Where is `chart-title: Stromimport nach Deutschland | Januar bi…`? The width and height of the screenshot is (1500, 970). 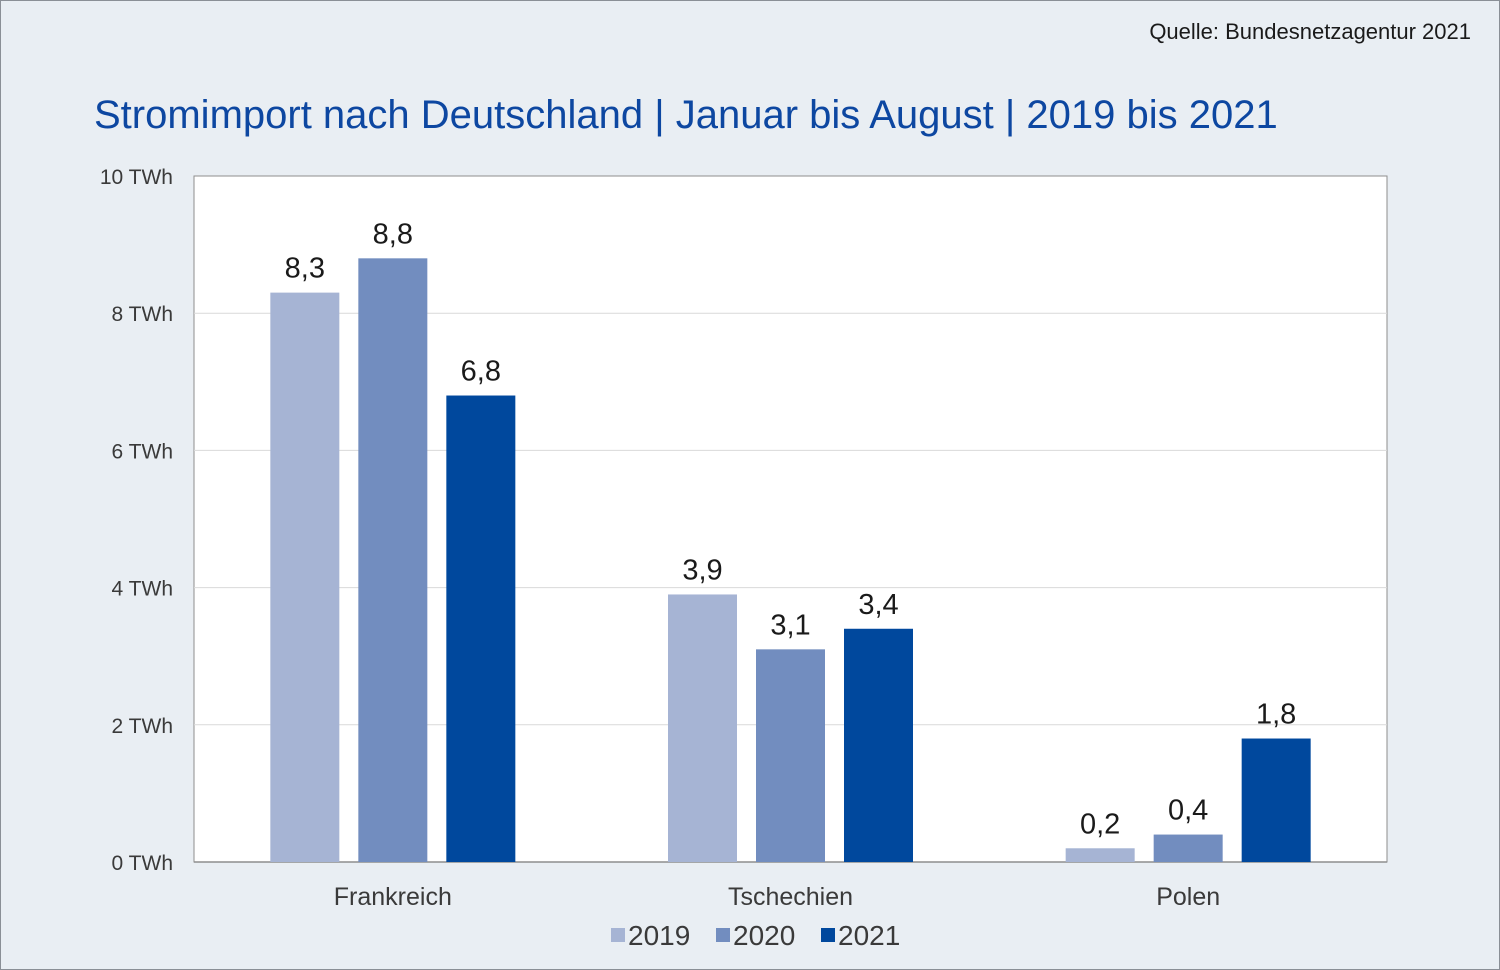
chart-title: Stromimport nach Deutschland | Januar bi… is located at coordinates (686, 115).